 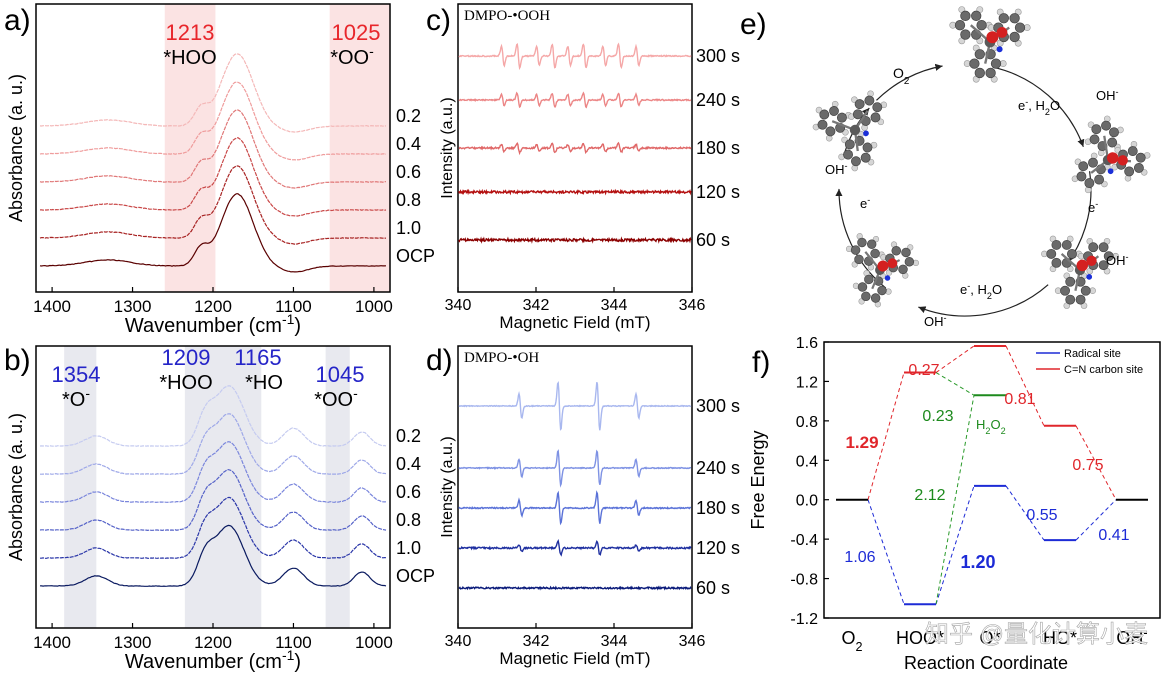 I want to click on annotation: 0.55, so click(x=1041, y=515).